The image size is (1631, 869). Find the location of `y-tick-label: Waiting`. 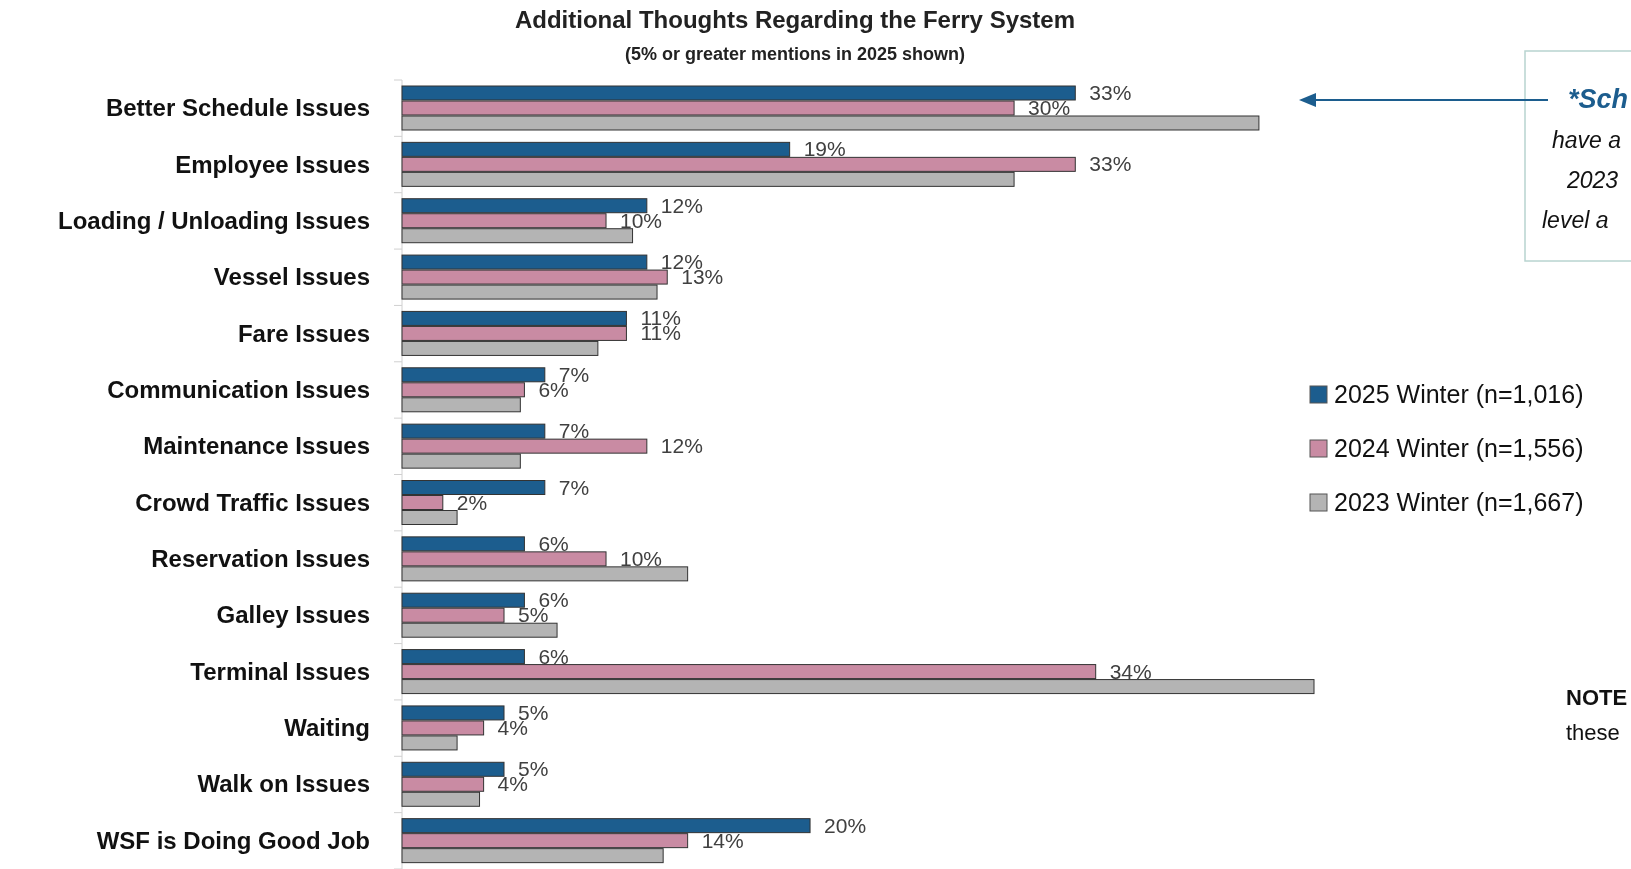

y-tick-label: Waiting is located at coordinates (327, 728).